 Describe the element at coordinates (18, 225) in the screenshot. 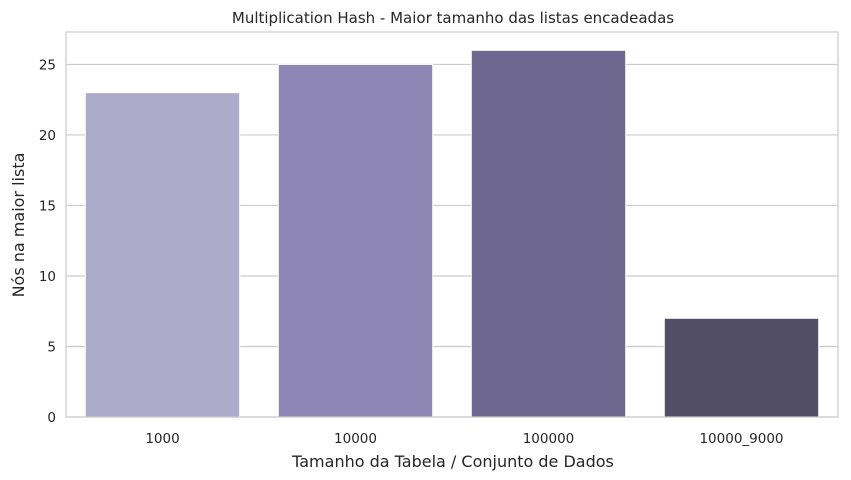

I see `y-axis-label: Nós na maior lista` at that location.